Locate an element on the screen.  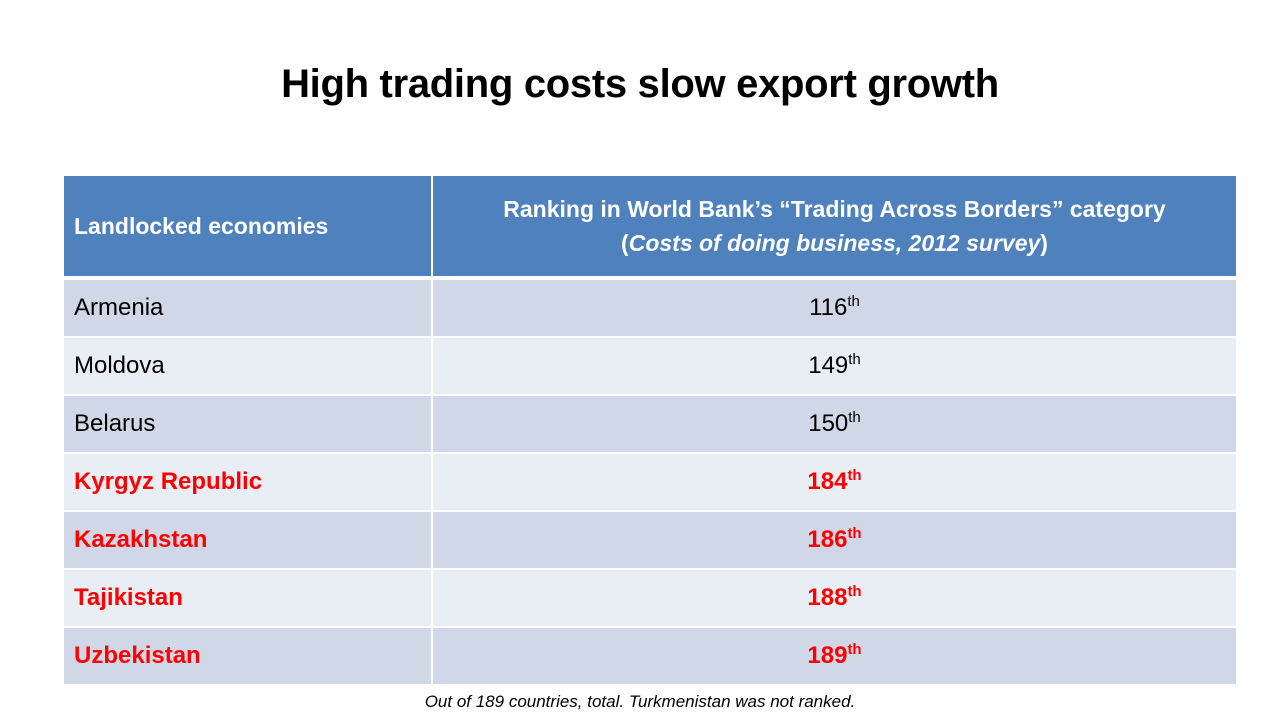
country-cell: Uzbekistan is located at coordinates (248, 656).